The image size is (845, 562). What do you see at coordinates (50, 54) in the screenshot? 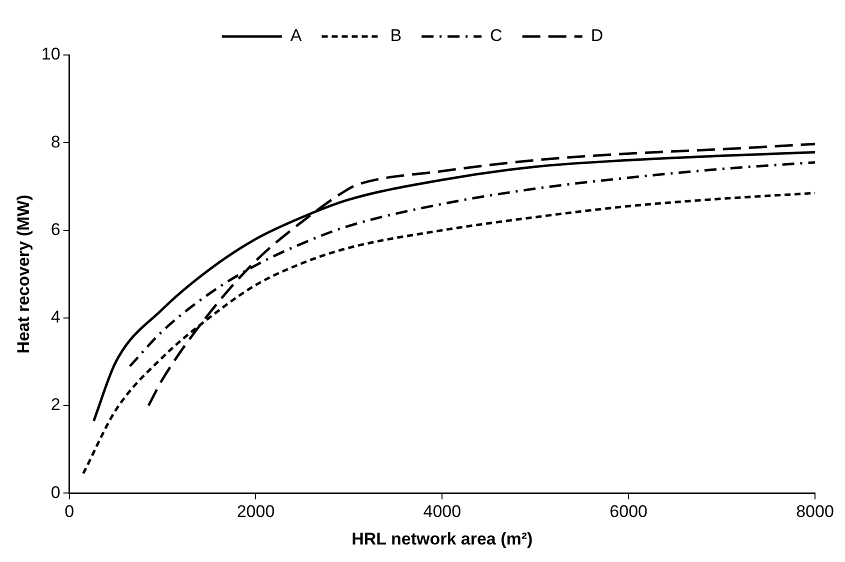
I see `y-tick-label: 10` at bounding box center [50, 54].